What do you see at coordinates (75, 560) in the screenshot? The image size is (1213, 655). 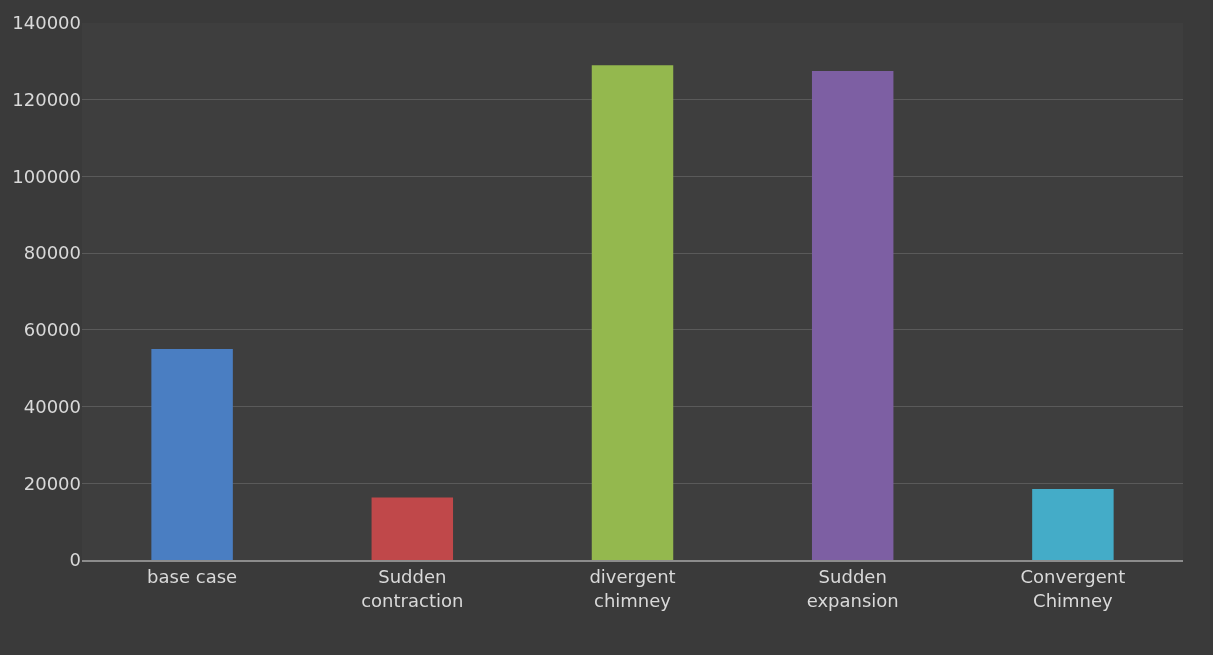 I see `y-tick-label: 0` at bounding box center [75, 560].